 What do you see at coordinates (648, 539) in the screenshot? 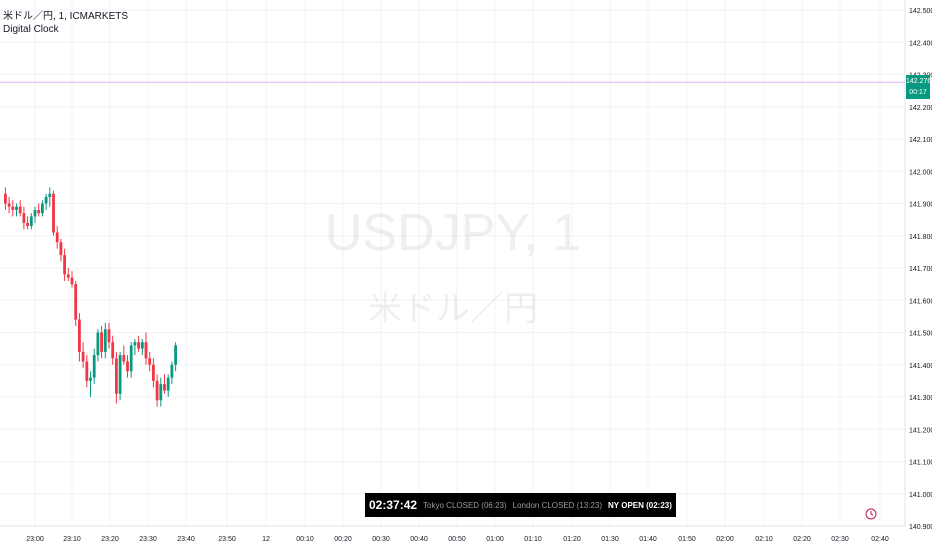
I see `x-tick-label: 01:40` at bounding box center [648, 539].